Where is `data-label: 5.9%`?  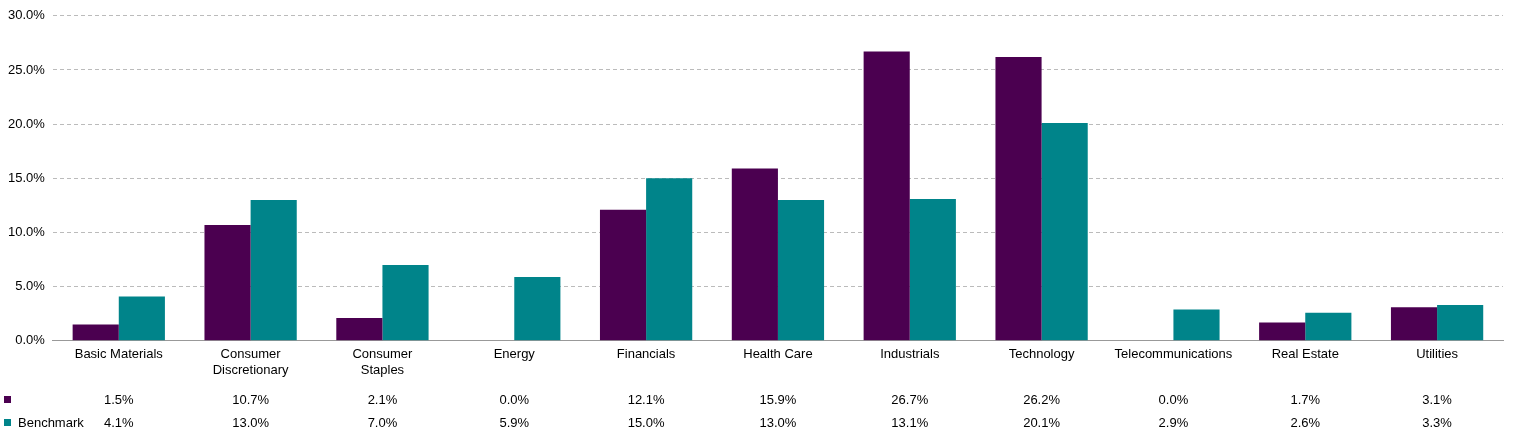 data-label: 5.9% is located at coordinates (514, 422).